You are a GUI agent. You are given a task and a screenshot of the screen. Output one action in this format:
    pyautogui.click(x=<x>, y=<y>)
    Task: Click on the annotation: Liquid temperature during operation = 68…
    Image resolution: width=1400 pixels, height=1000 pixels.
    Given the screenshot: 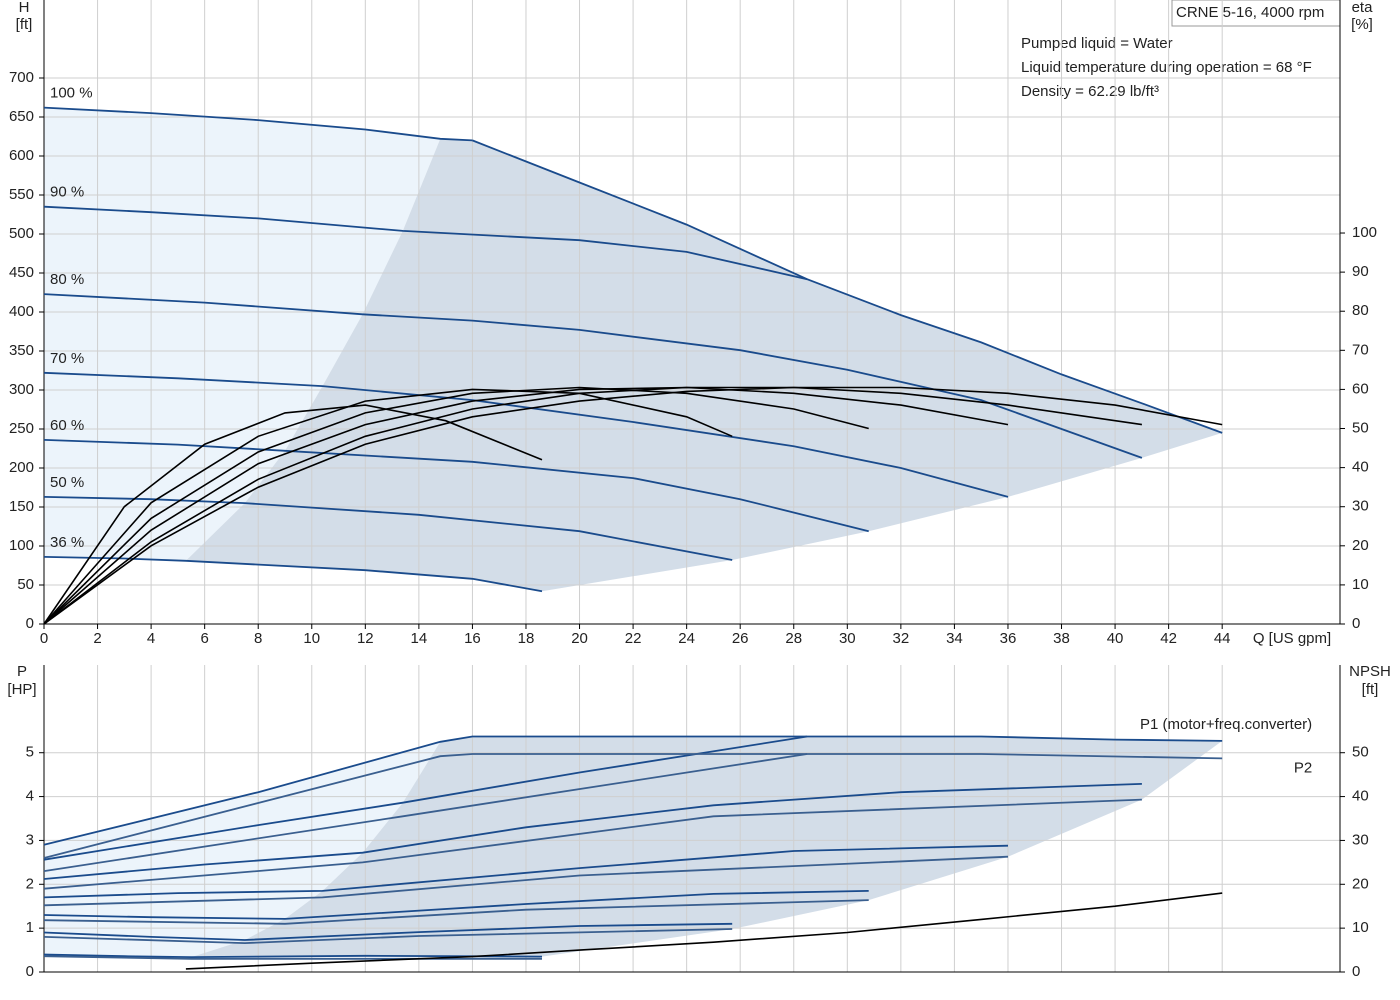 What is the action you would take?
    pyautogui.click(x=1166, y=67)
    